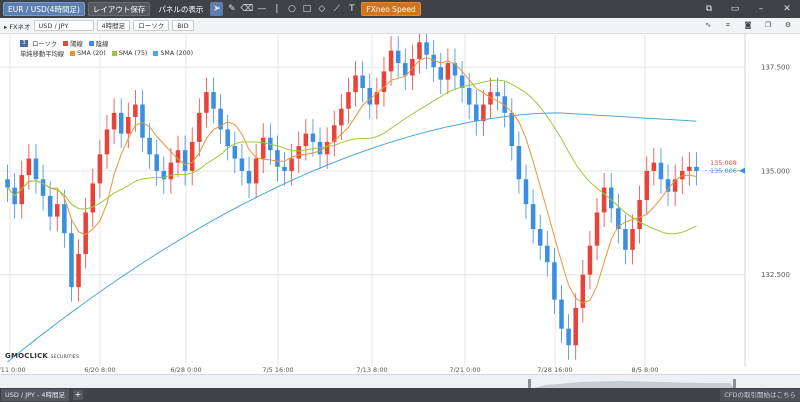 The image size is (800, 402). I want to click on panel-display-button: パネルの表示, so click(181, 9).